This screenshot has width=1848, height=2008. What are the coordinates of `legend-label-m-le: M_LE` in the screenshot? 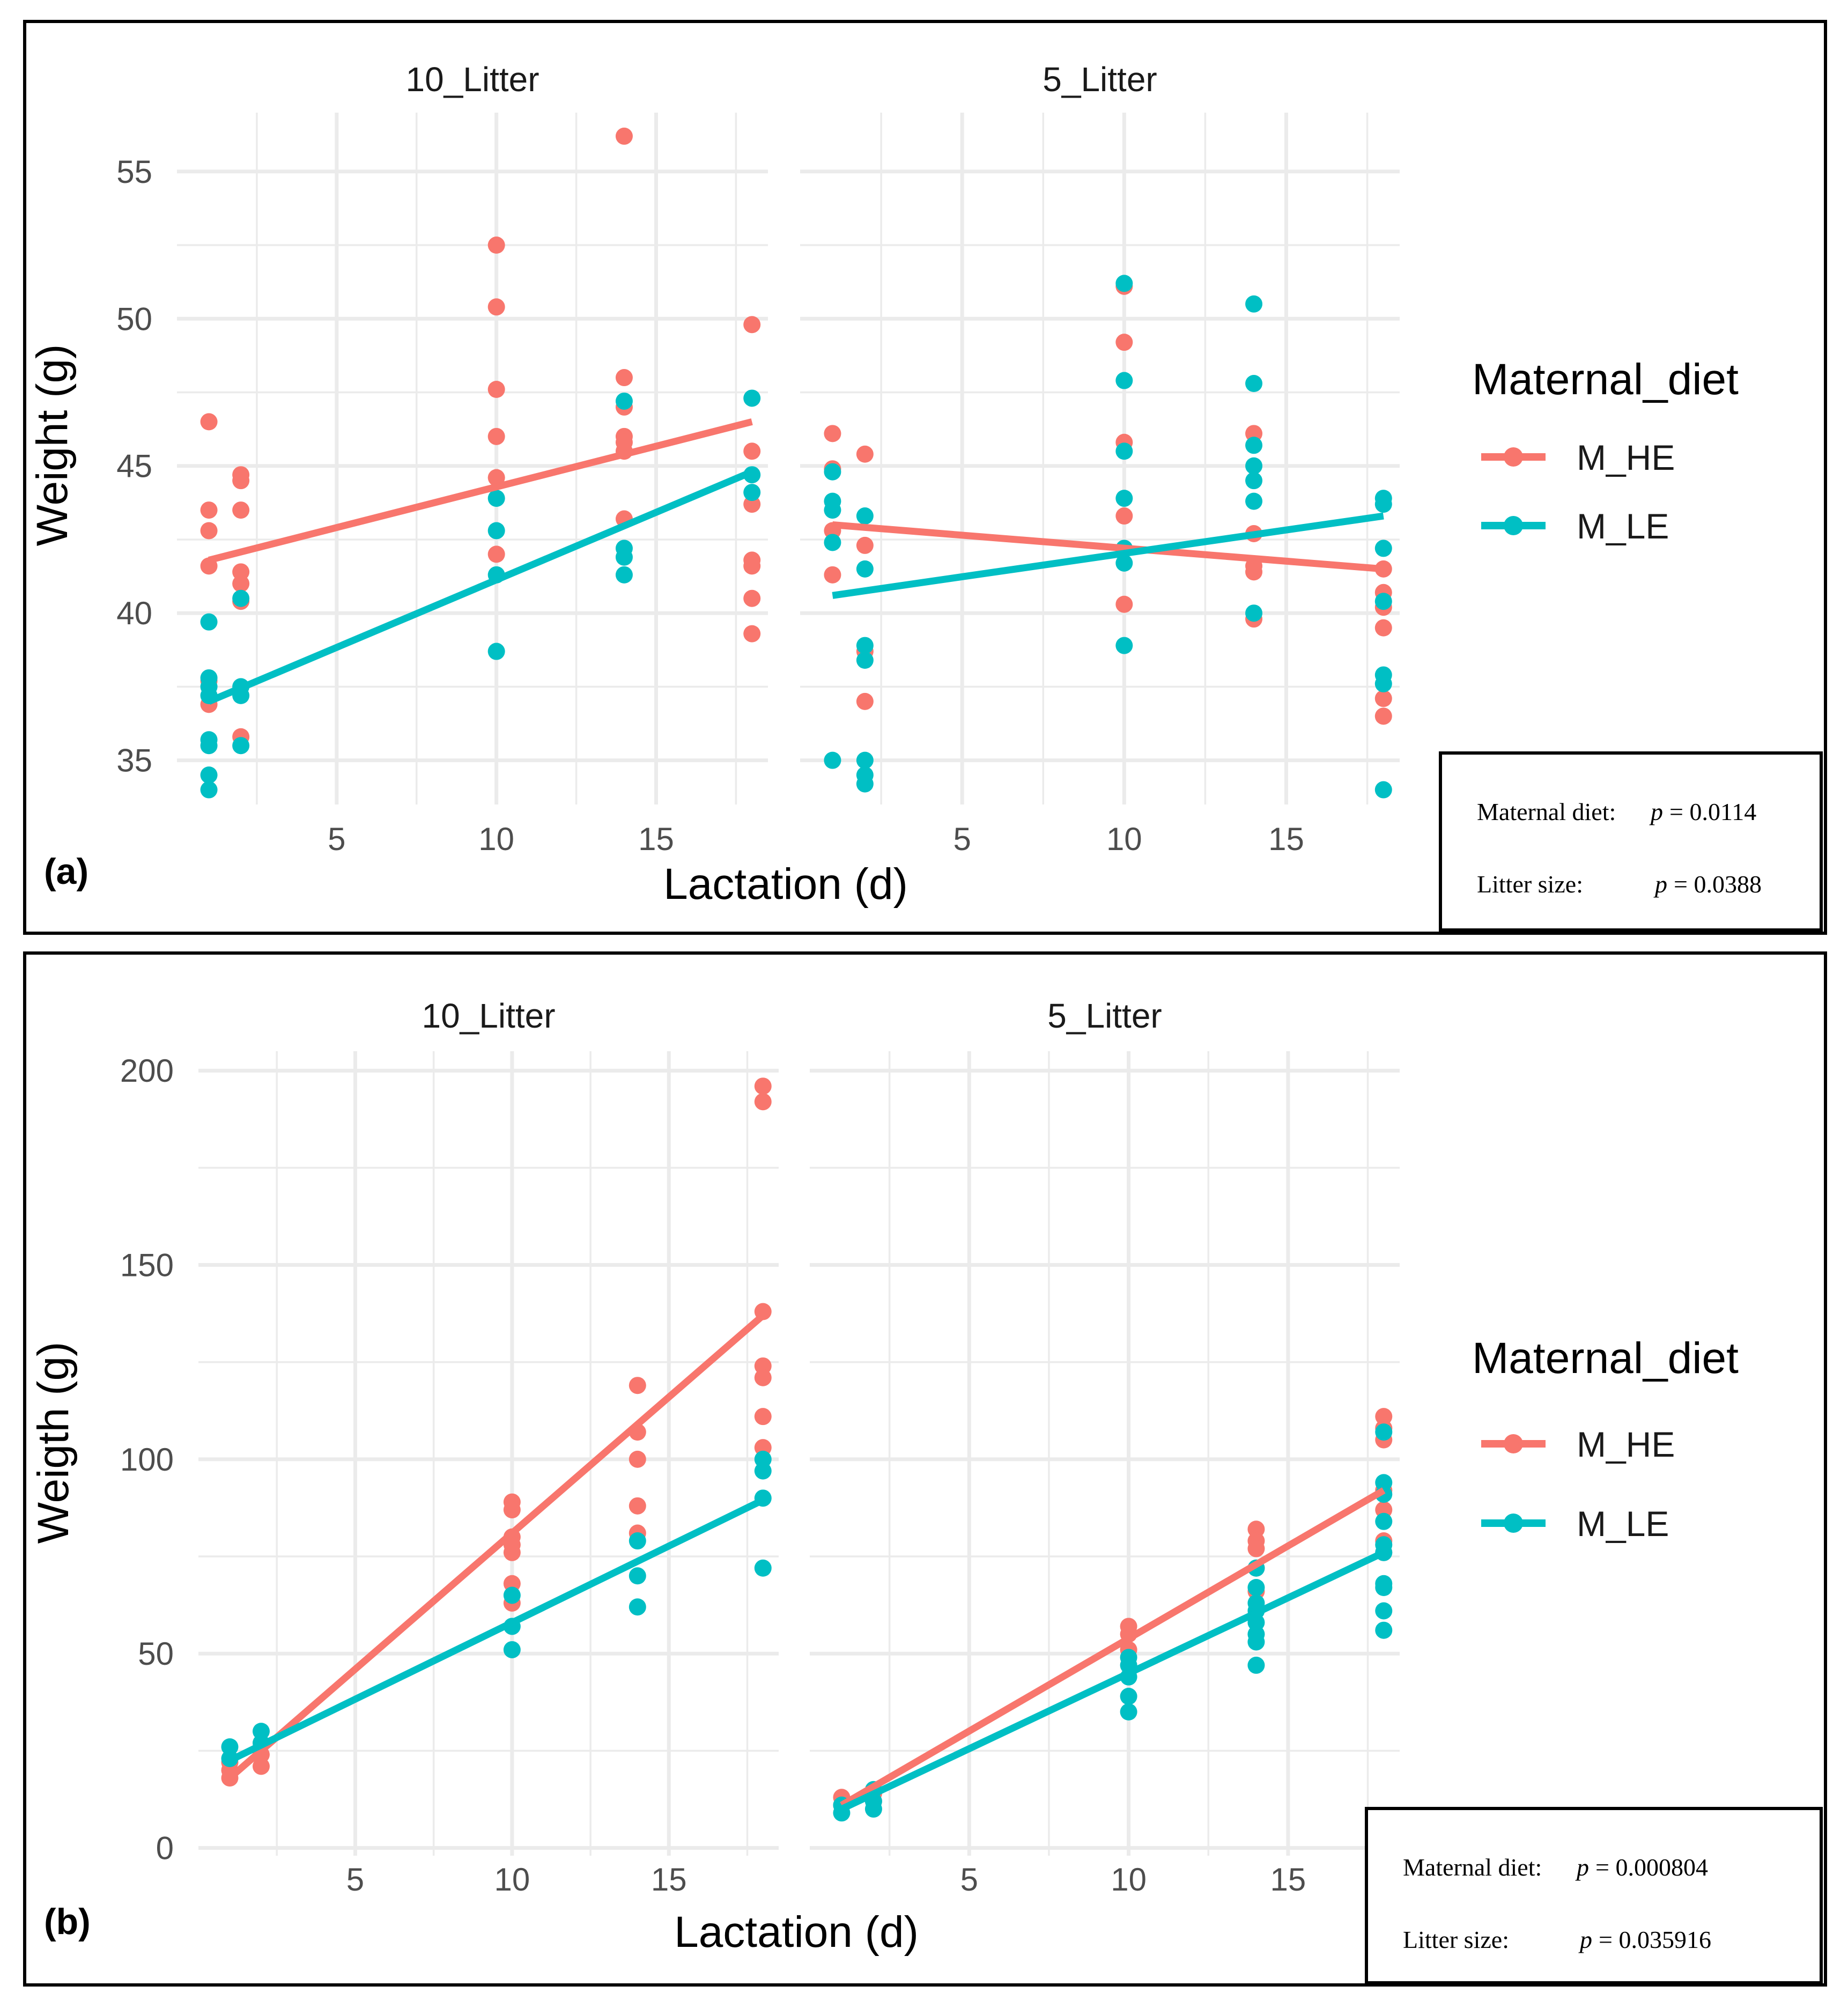 It's located at (1623, 1524).